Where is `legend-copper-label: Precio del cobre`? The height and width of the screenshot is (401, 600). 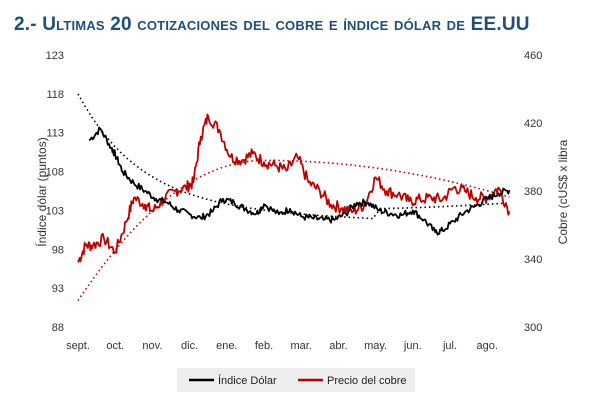 legend-copper-label: Precio del cobre is located at coordinates (367, 381).